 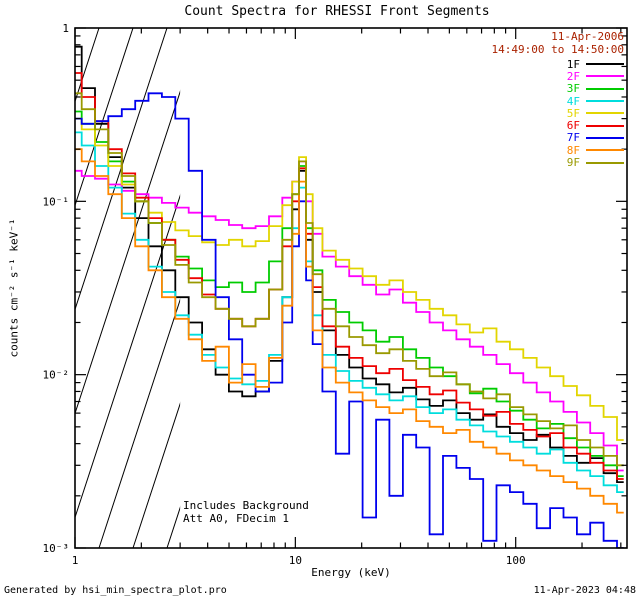 What do you see at coordinates (115, 590) in the screenshot?
I see `footer-generator-text: Generated by hsi_min_spectra_plot.pro` at bounding box center [115, 590].